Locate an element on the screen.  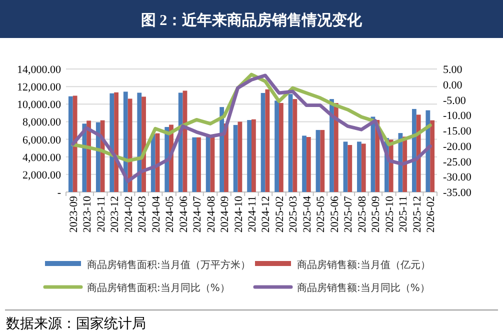
y-tick-label: 14,000.00 is located at coordinates (39, 70).